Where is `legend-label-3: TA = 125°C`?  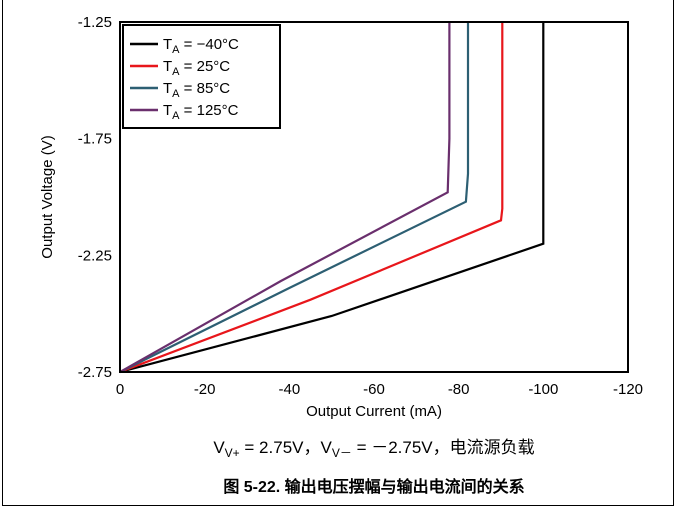
legend-label-3: TA = 125°C is located at coordinates (201, 112).